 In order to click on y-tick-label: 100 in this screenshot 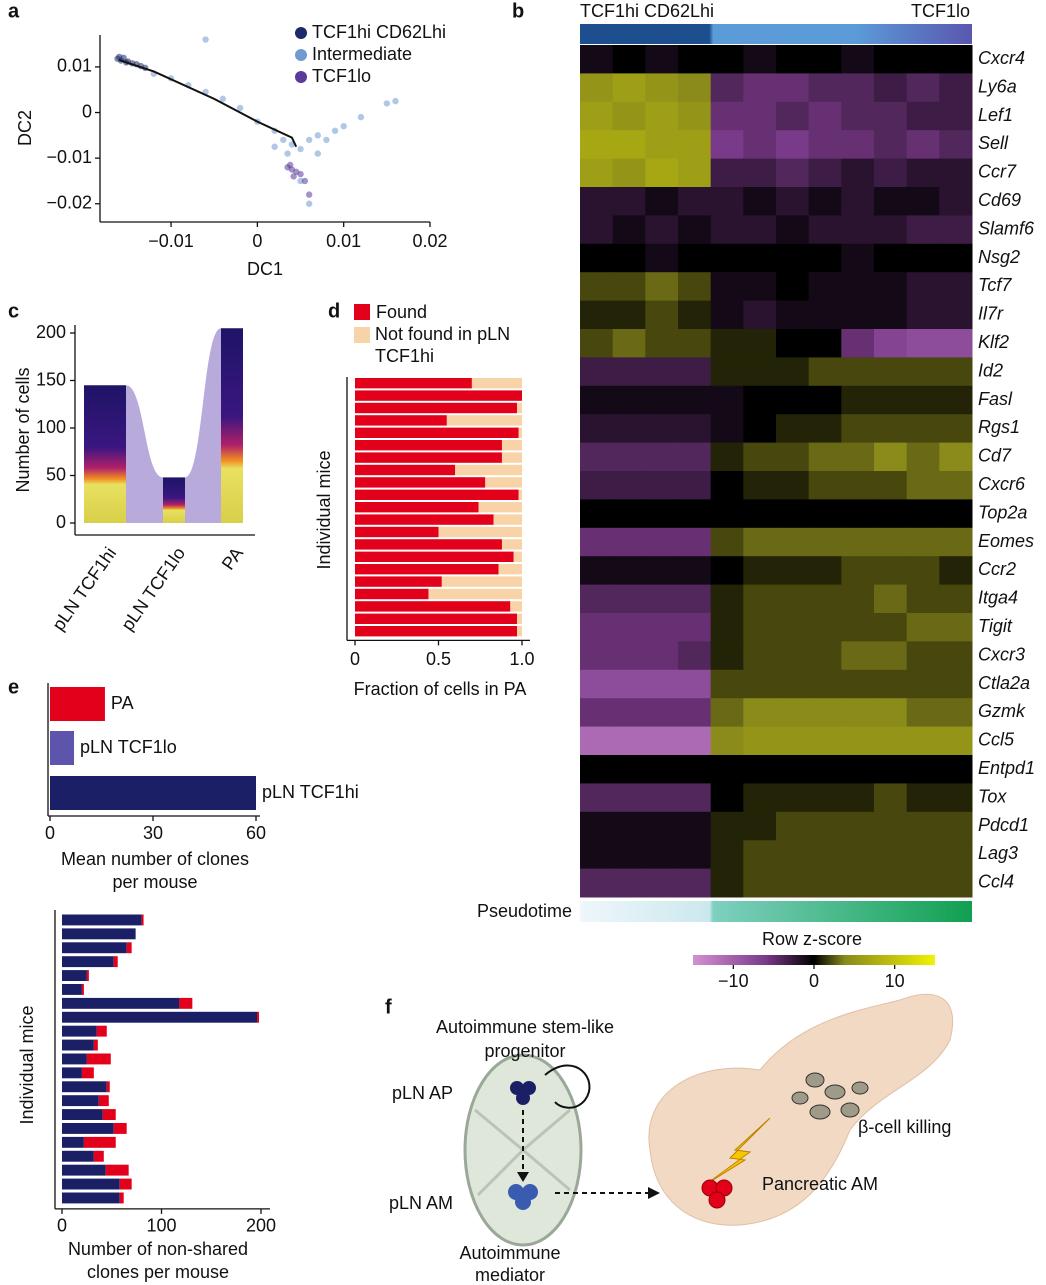, I will do `click(51, 427)`.